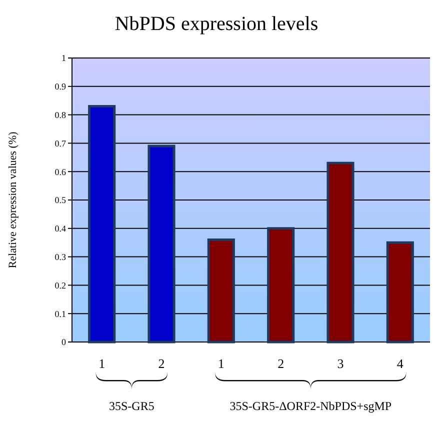  Describe the element at coordinates (60, 229) in the screenshot. I see `y-tick-label: 0.4` at that location.